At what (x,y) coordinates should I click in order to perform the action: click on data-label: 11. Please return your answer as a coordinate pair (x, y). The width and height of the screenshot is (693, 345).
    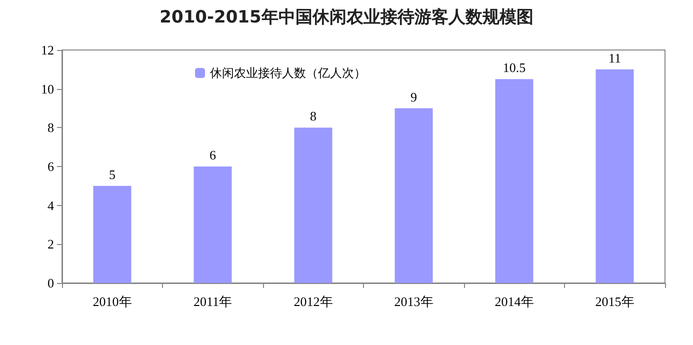
    Looking at the image, I should click on (615, 58).